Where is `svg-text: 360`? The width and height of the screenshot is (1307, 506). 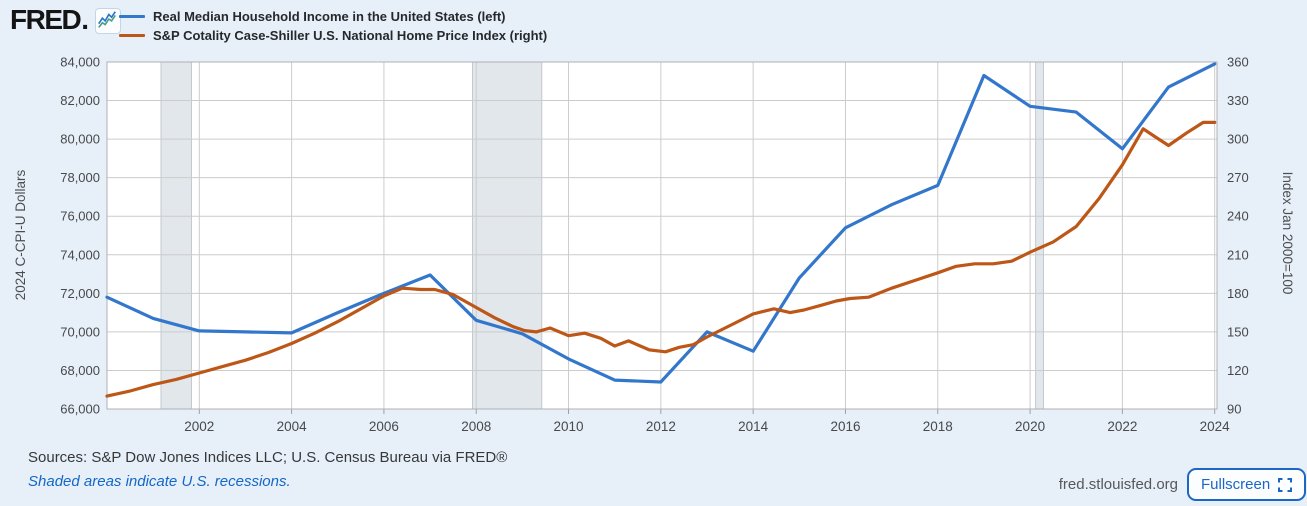
svg-text: 360 is located at coordinates (1238, 62).